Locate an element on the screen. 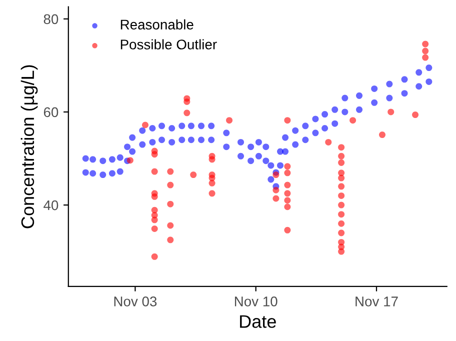 The image size is (456, 341). x-tick-label: Nov 03 is located at coordinates (135, 301).